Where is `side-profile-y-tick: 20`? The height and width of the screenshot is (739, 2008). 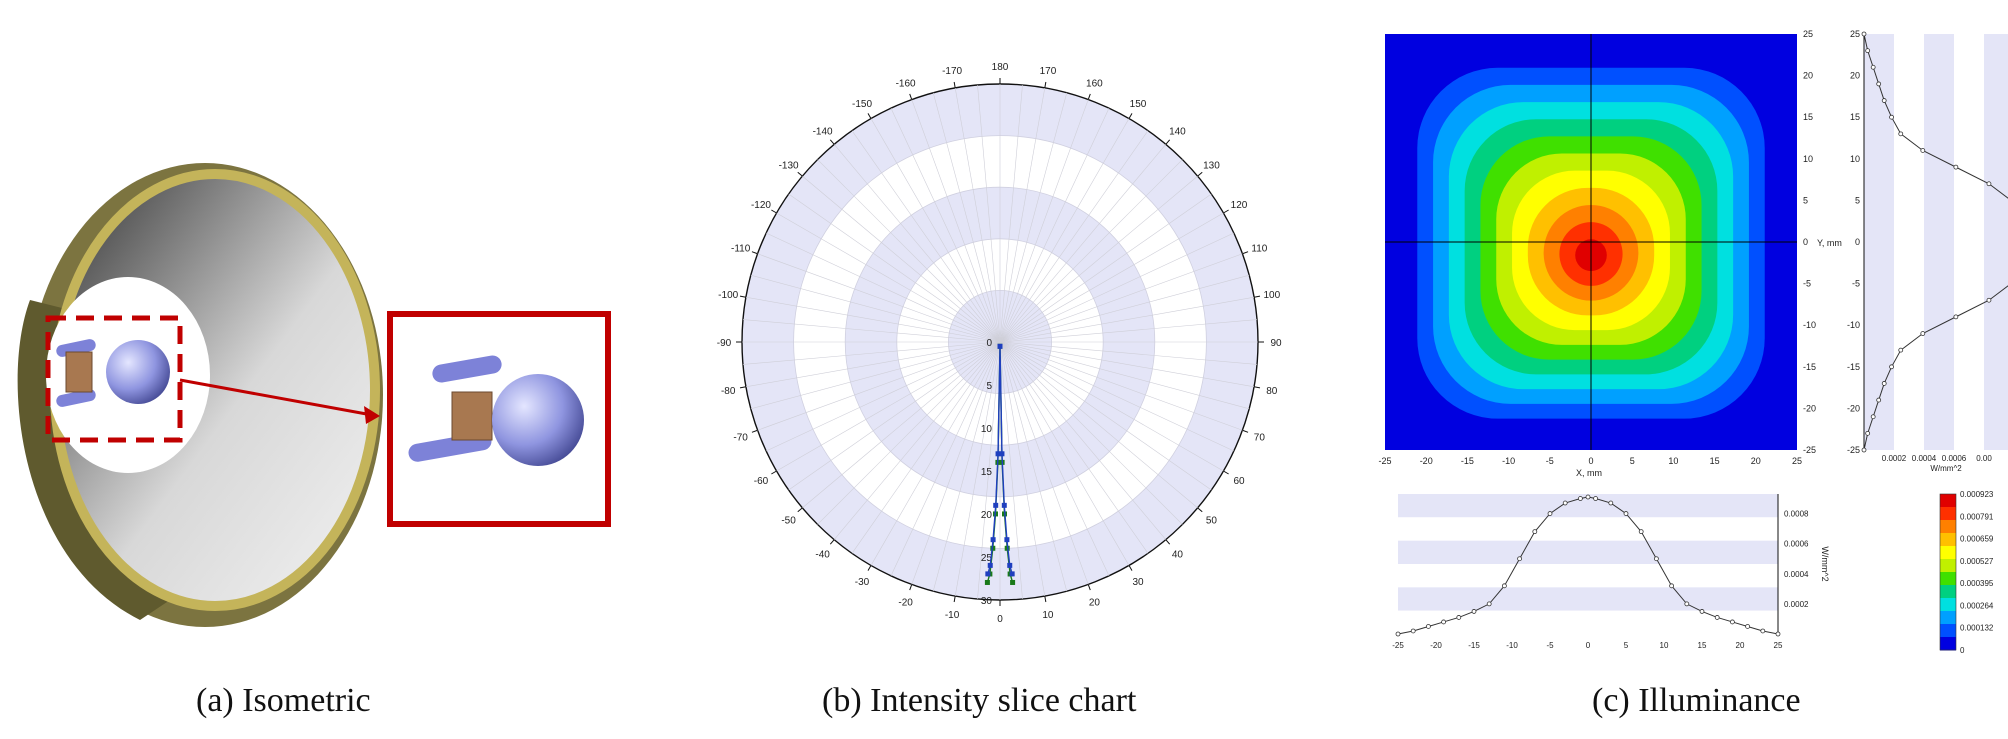 side-profile-y-tick: 20 is located at coordinates (1855, 76).